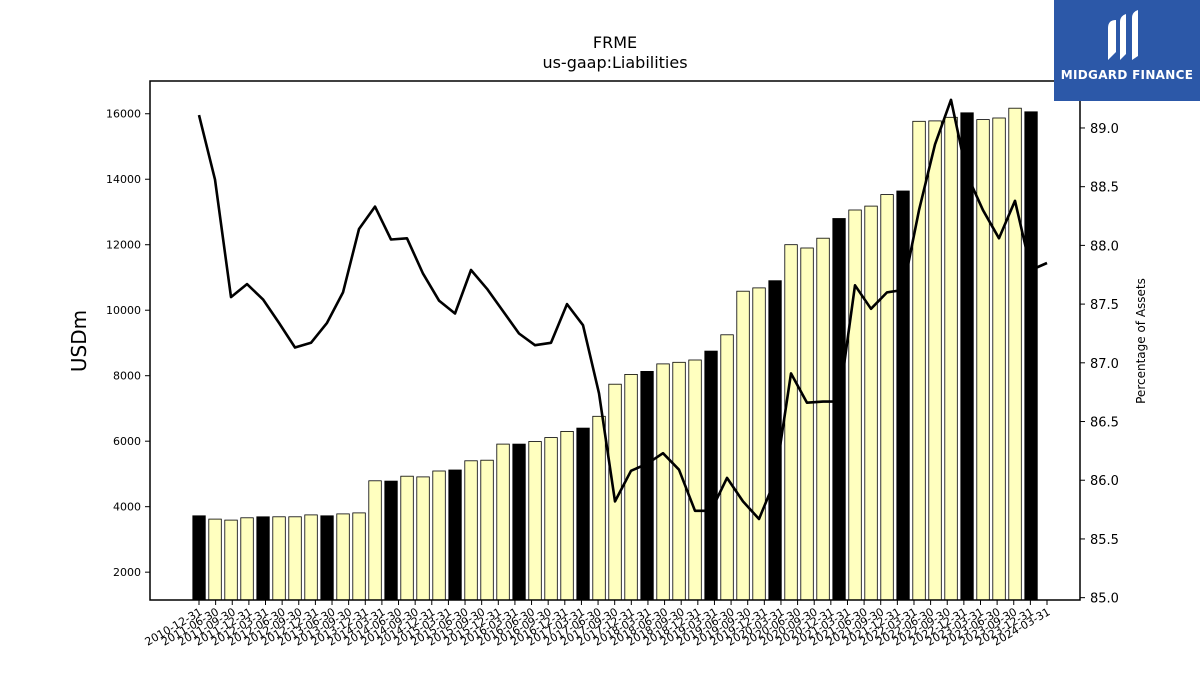  Describe the element at coordinates (1104, 129) in the screenshot. I see `right-tick-label: 89.0` at that location.